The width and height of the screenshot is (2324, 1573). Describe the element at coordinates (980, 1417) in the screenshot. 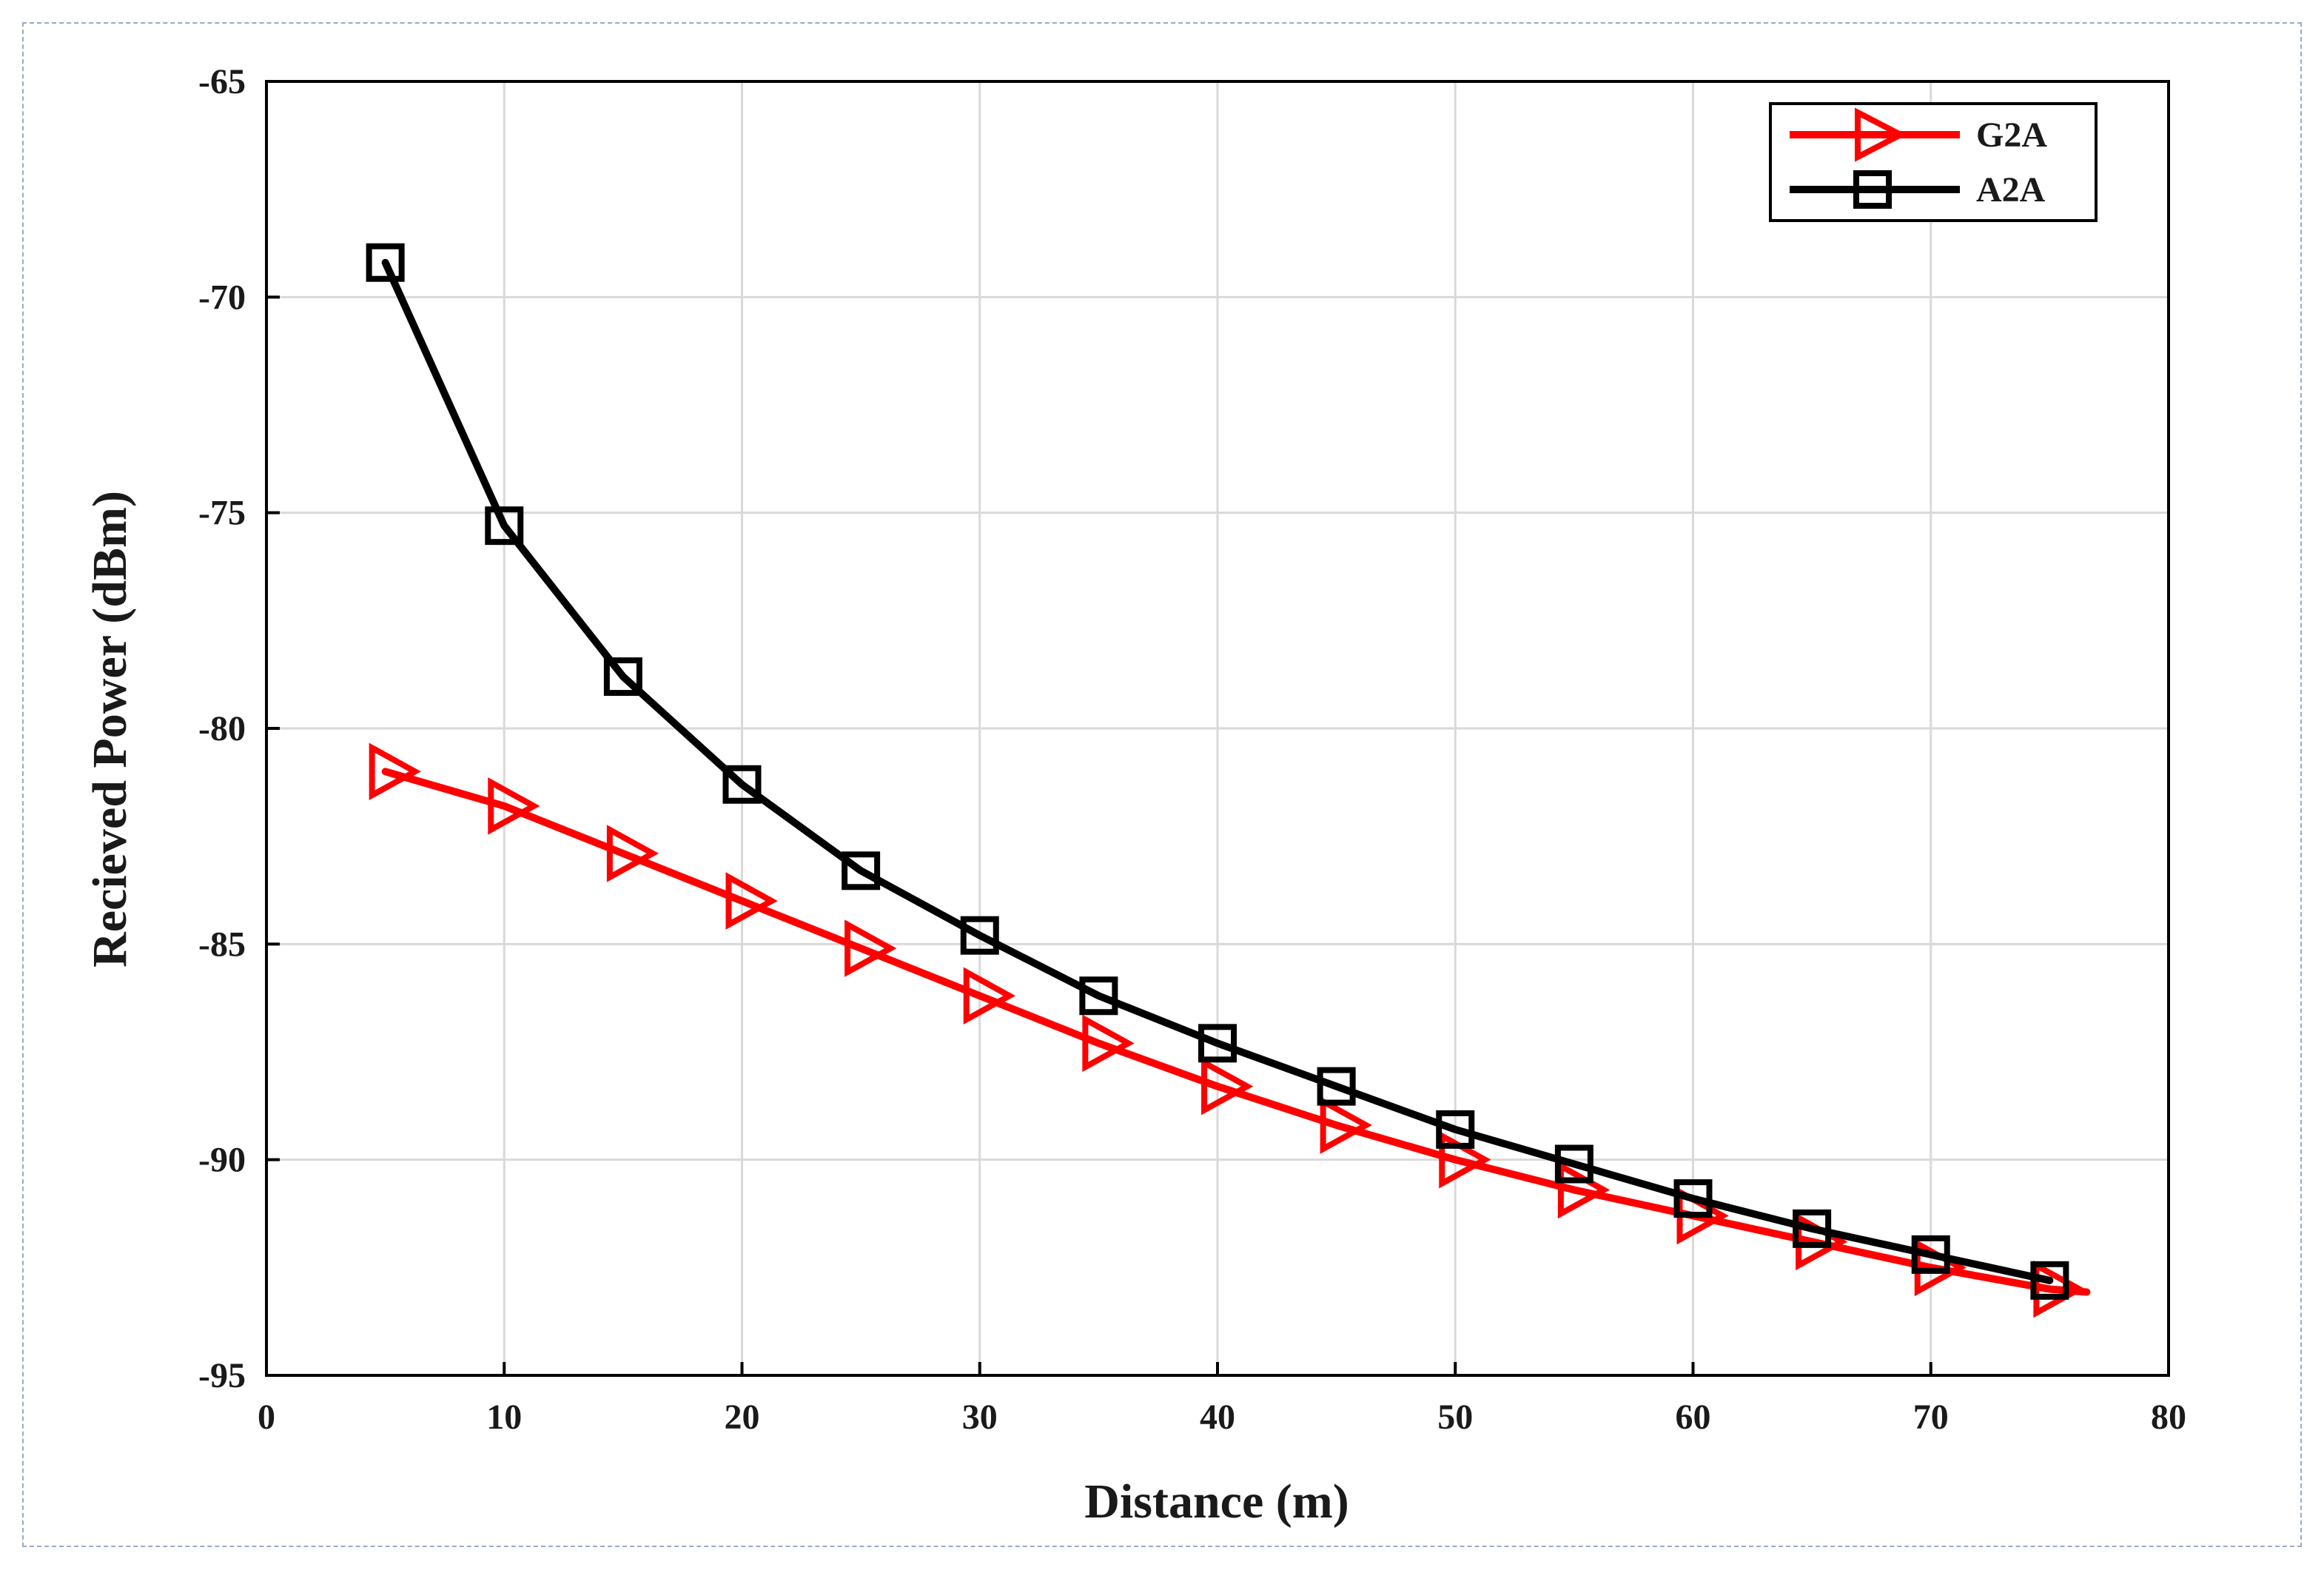

I see `x-tick-label: 30` at that location.